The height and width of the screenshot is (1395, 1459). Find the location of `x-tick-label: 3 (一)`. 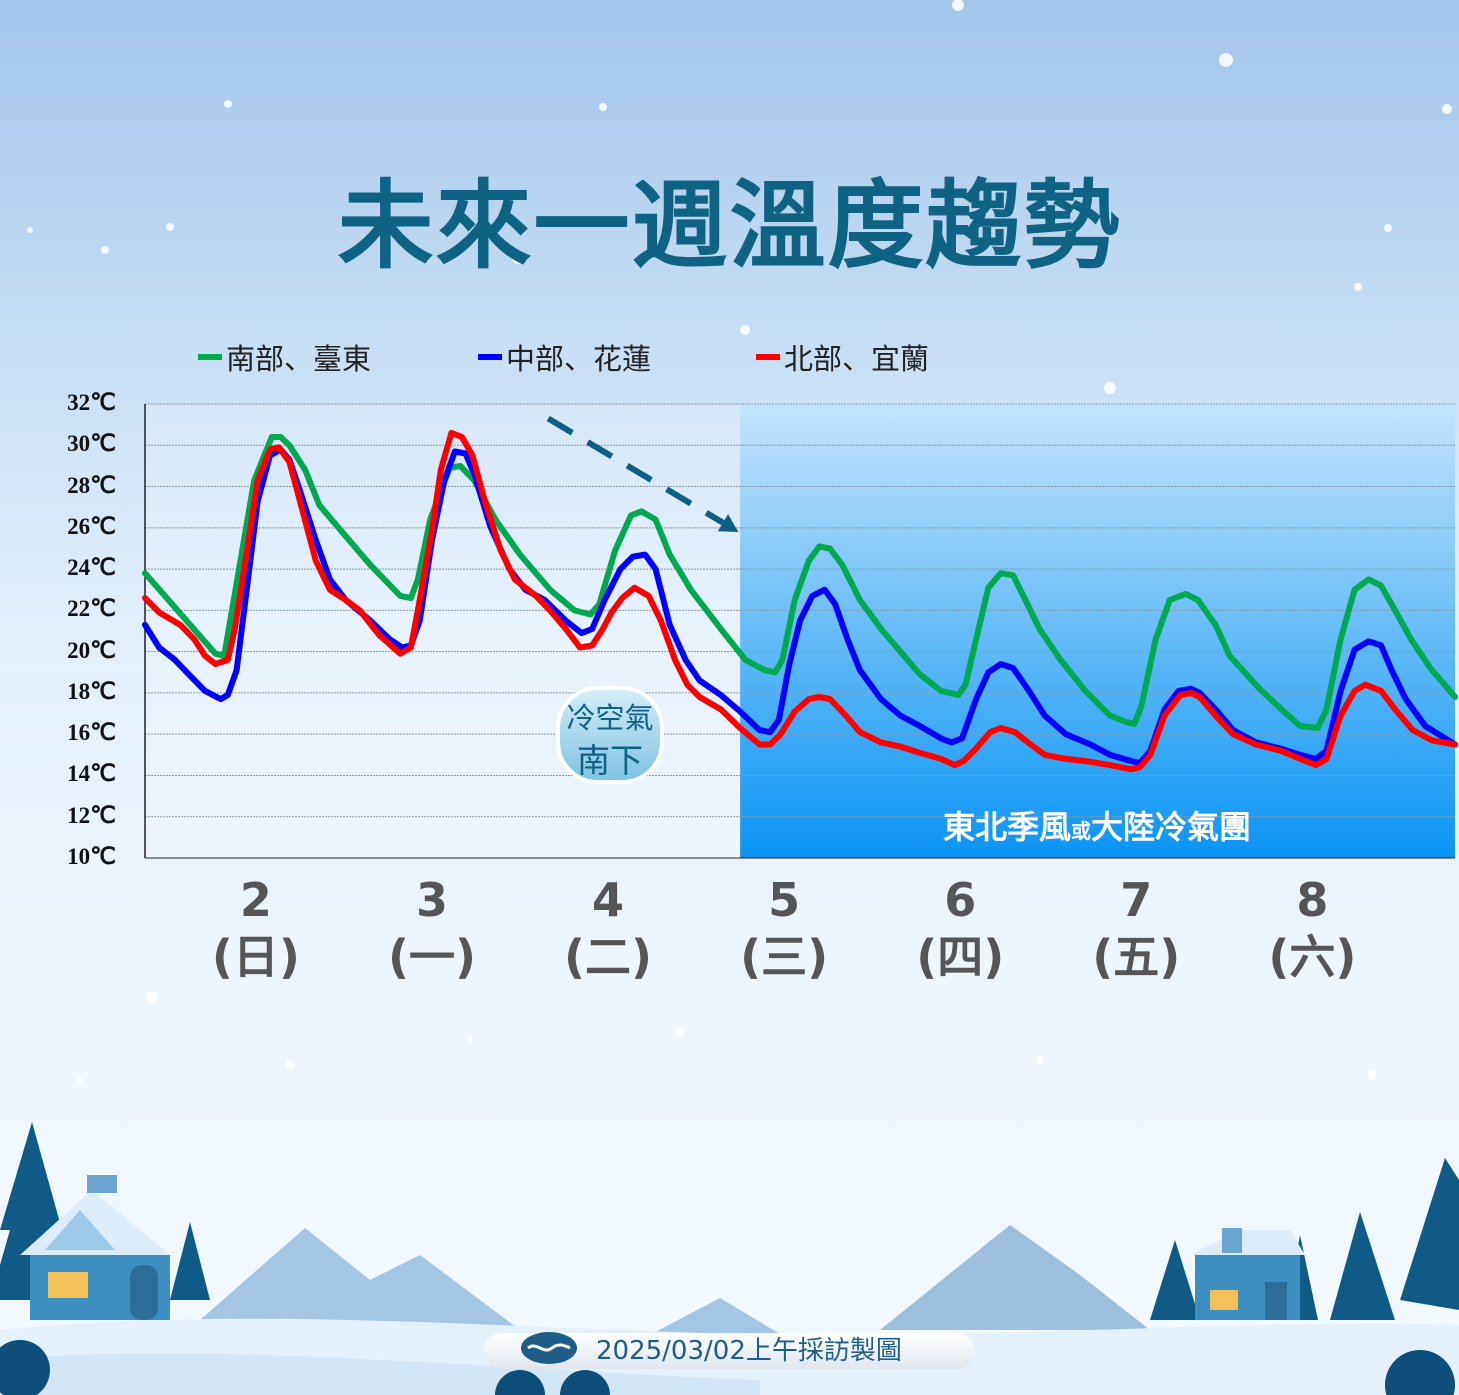

x-tick-label: 3 (一) is located at coordinates (432, 931).